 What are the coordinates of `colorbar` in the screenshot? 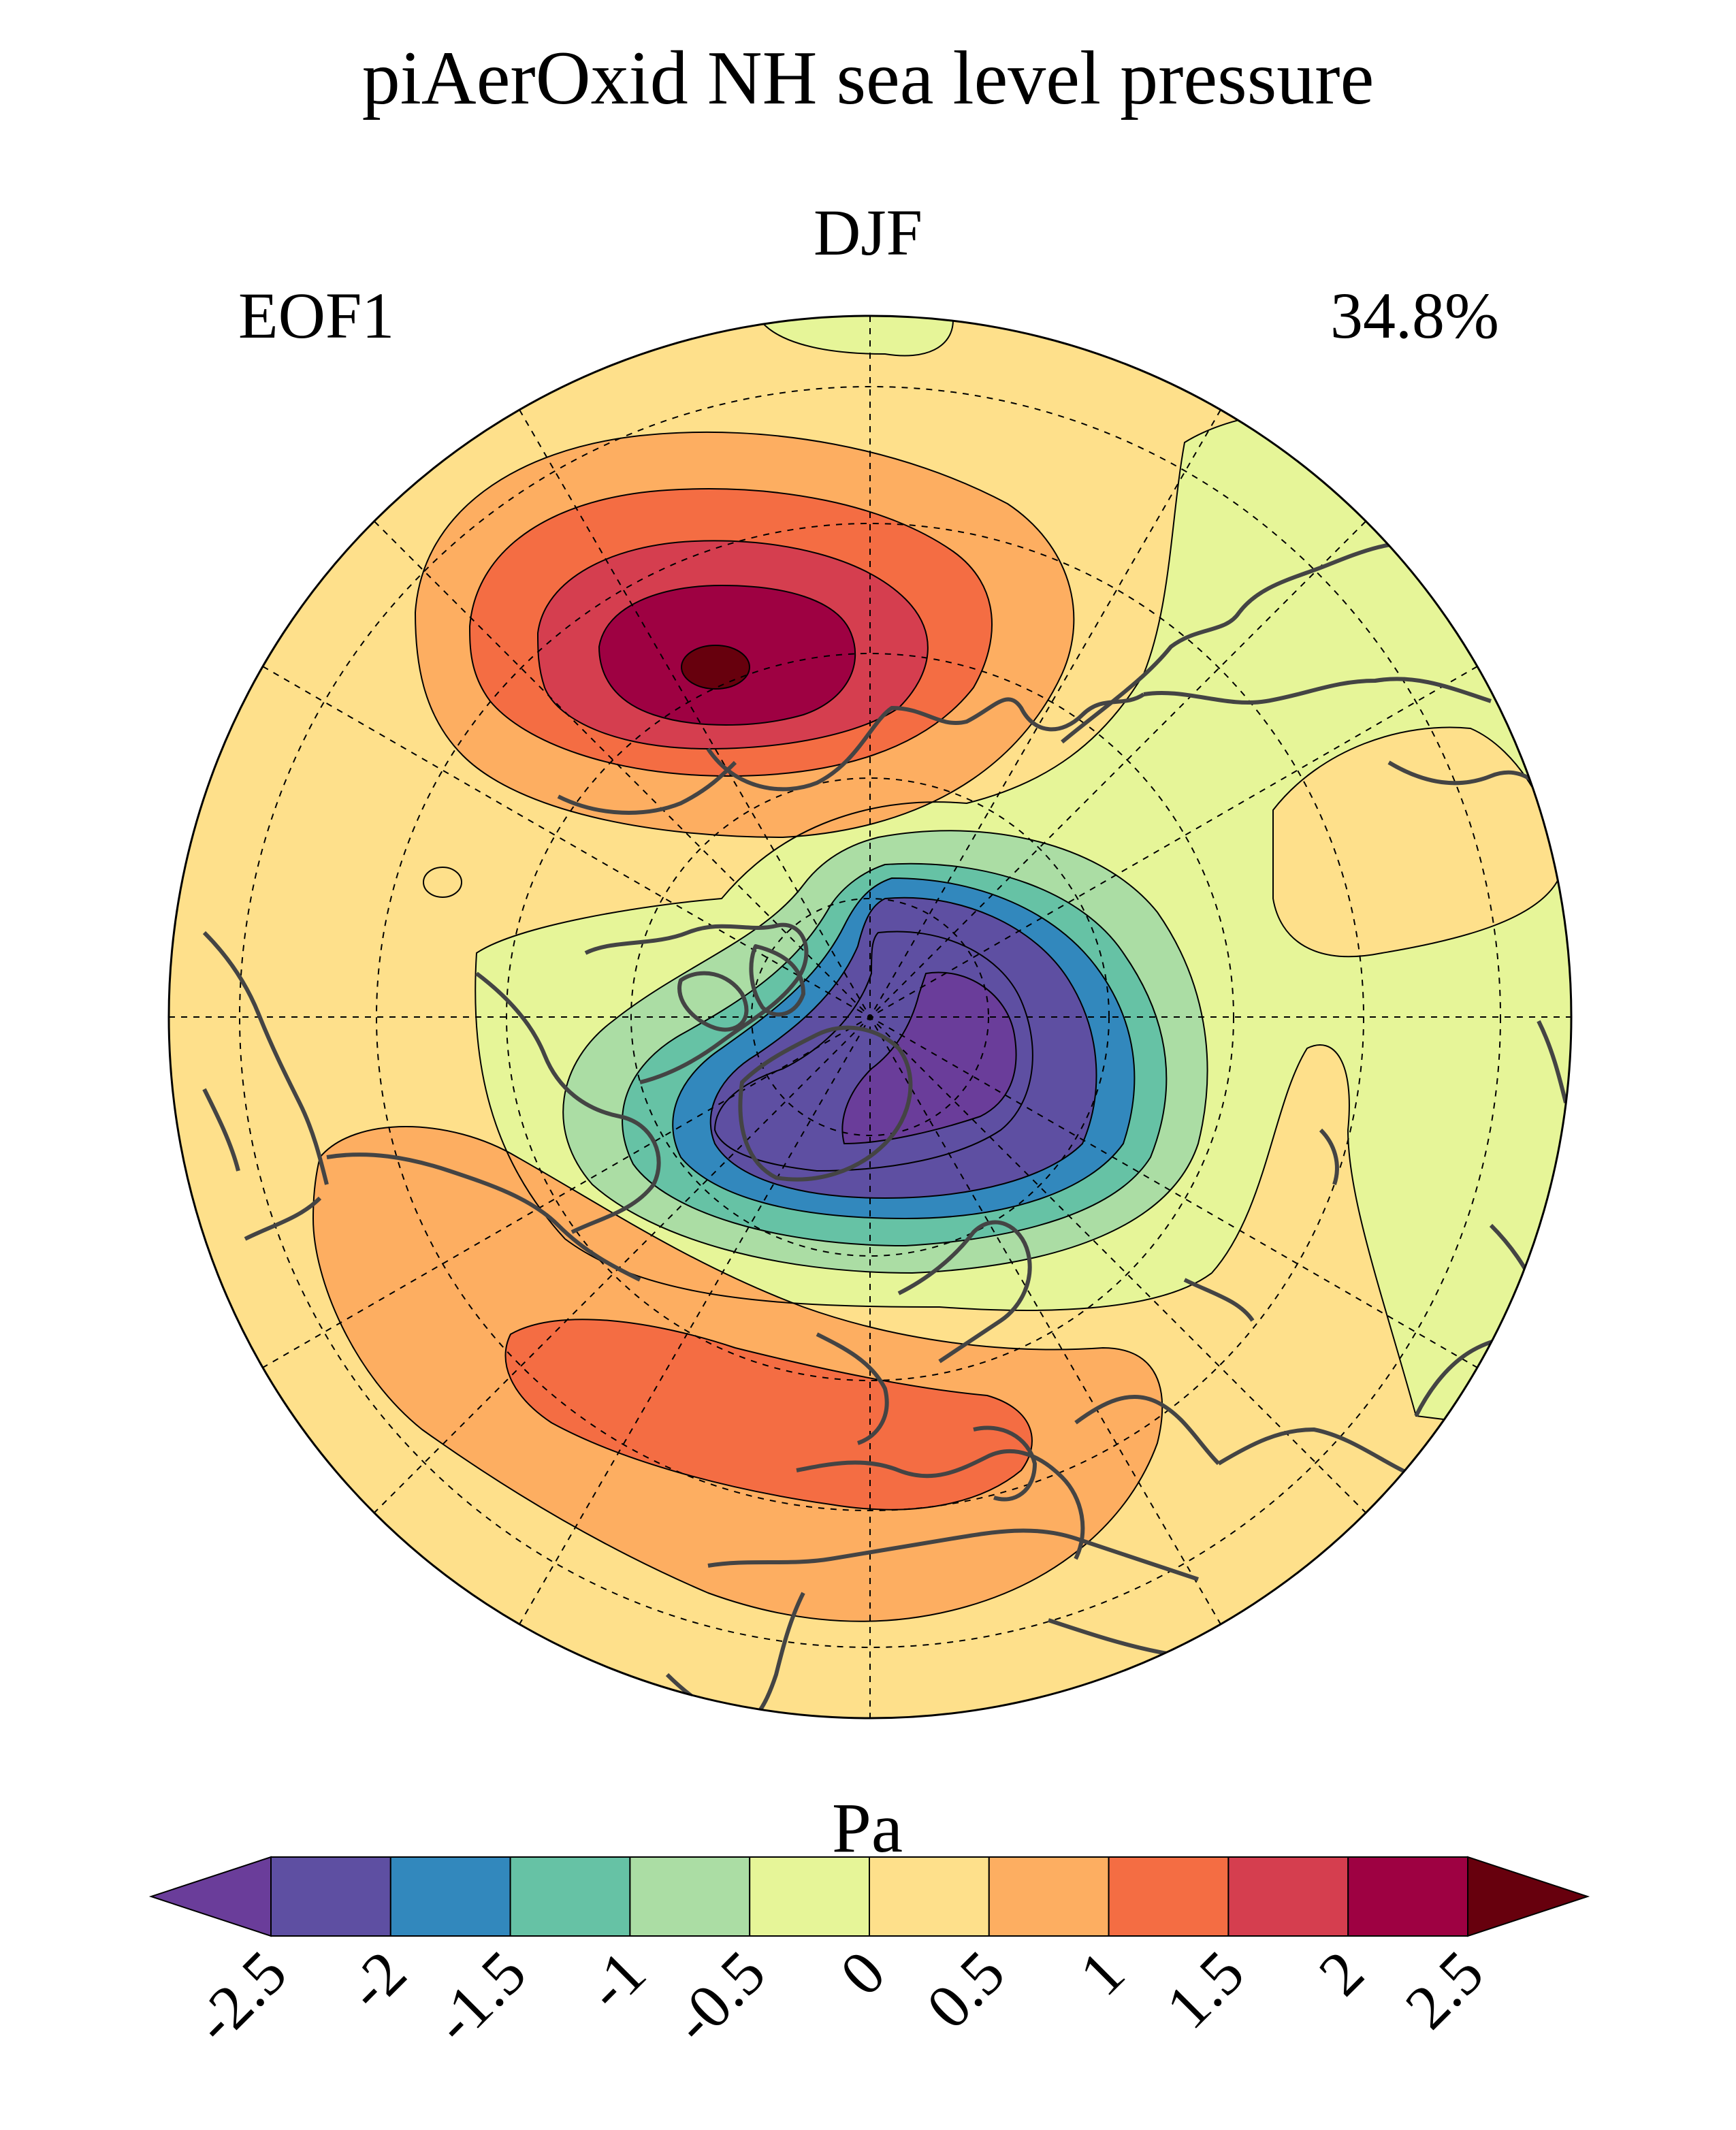 It's located at (869, 1896).